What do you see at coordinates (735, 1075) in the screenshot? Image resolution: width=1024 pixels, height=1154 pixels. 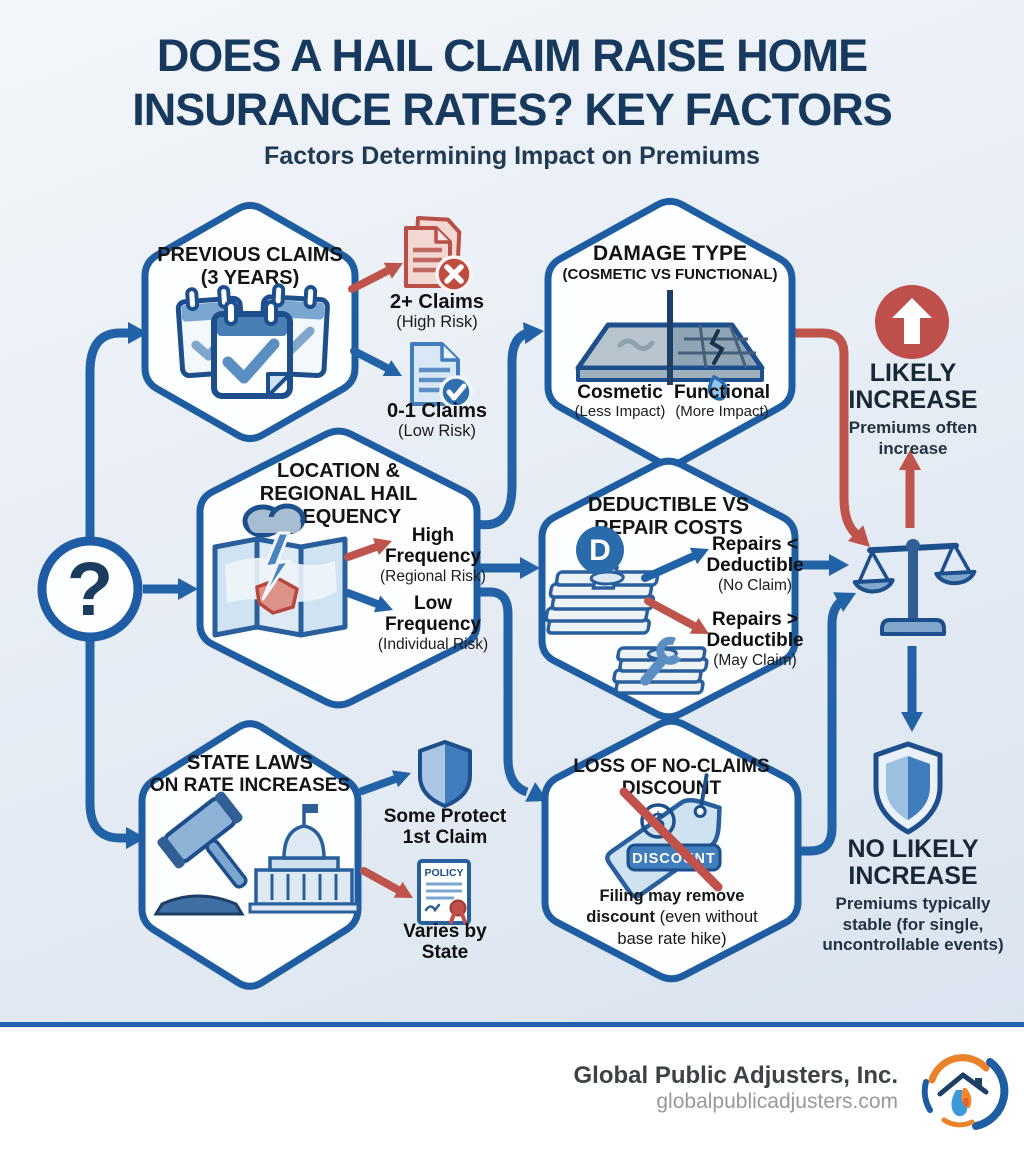 I see `company-name: Global Public Adjusters, Inc.` at bounding box center [735, 1075].